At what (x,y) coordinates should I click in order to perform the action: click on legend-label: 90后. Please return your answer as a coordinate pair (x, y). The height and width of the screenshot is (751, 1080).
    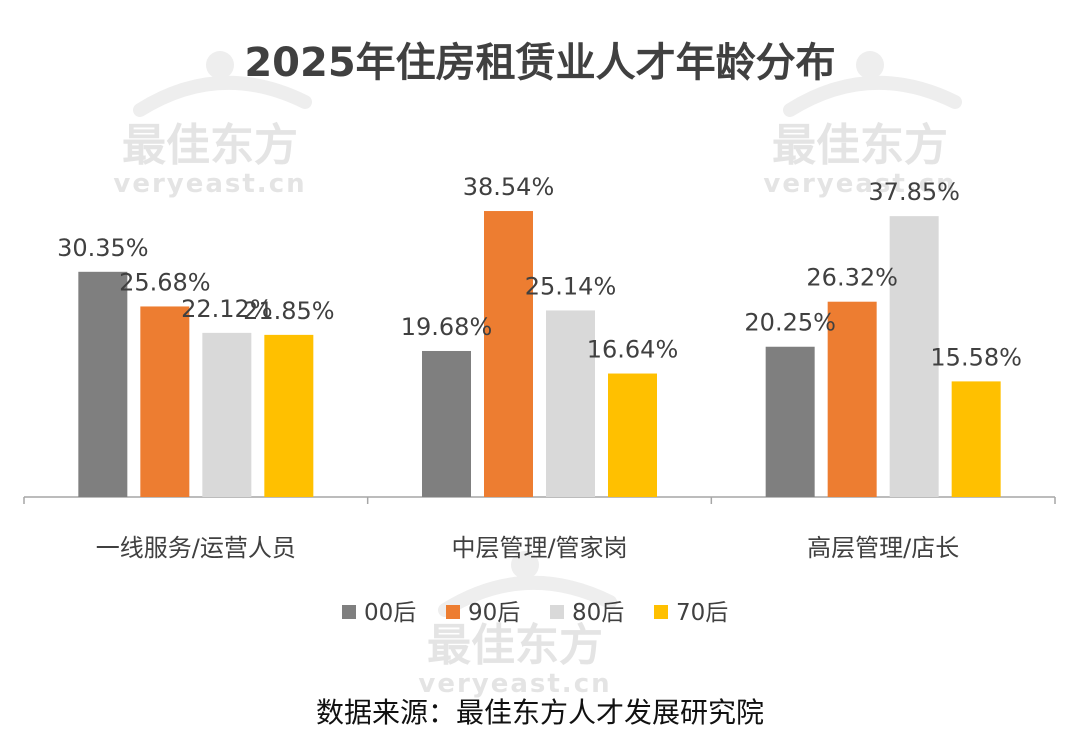
    Looking at the image, I should click on (494, 613).